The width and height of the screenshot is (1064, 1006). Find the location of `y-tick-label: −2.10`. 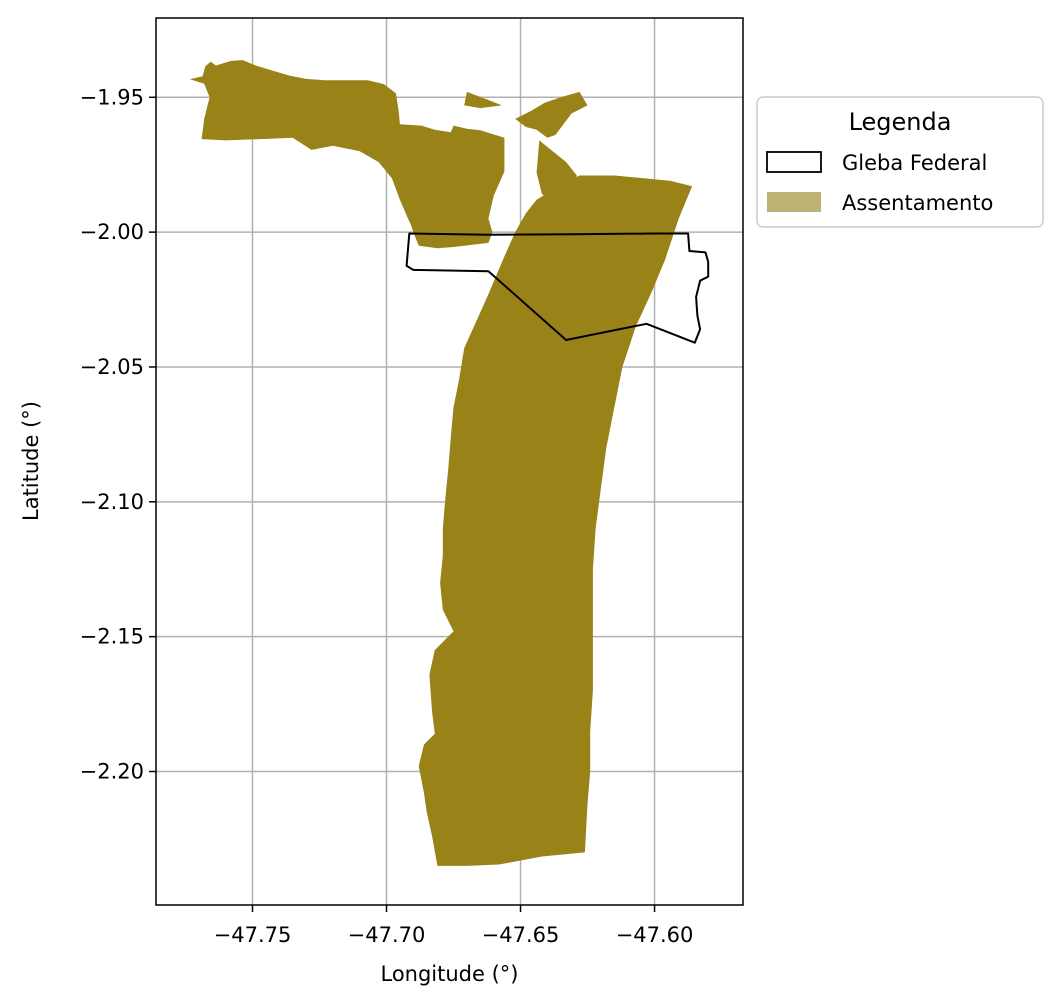

y-tick-label: −2.10 is located at coordinates (112, 502).